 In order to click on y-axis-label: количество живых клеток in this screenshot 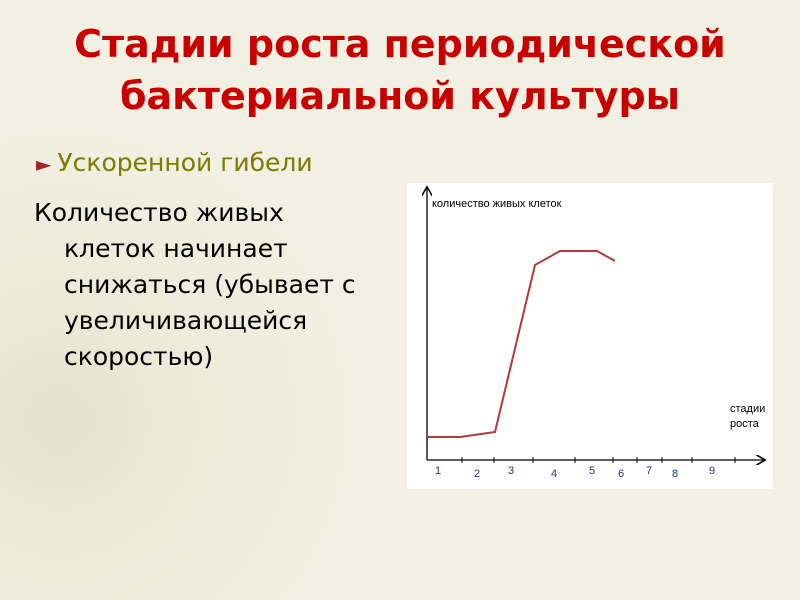, I will do `click(497, 204)`.